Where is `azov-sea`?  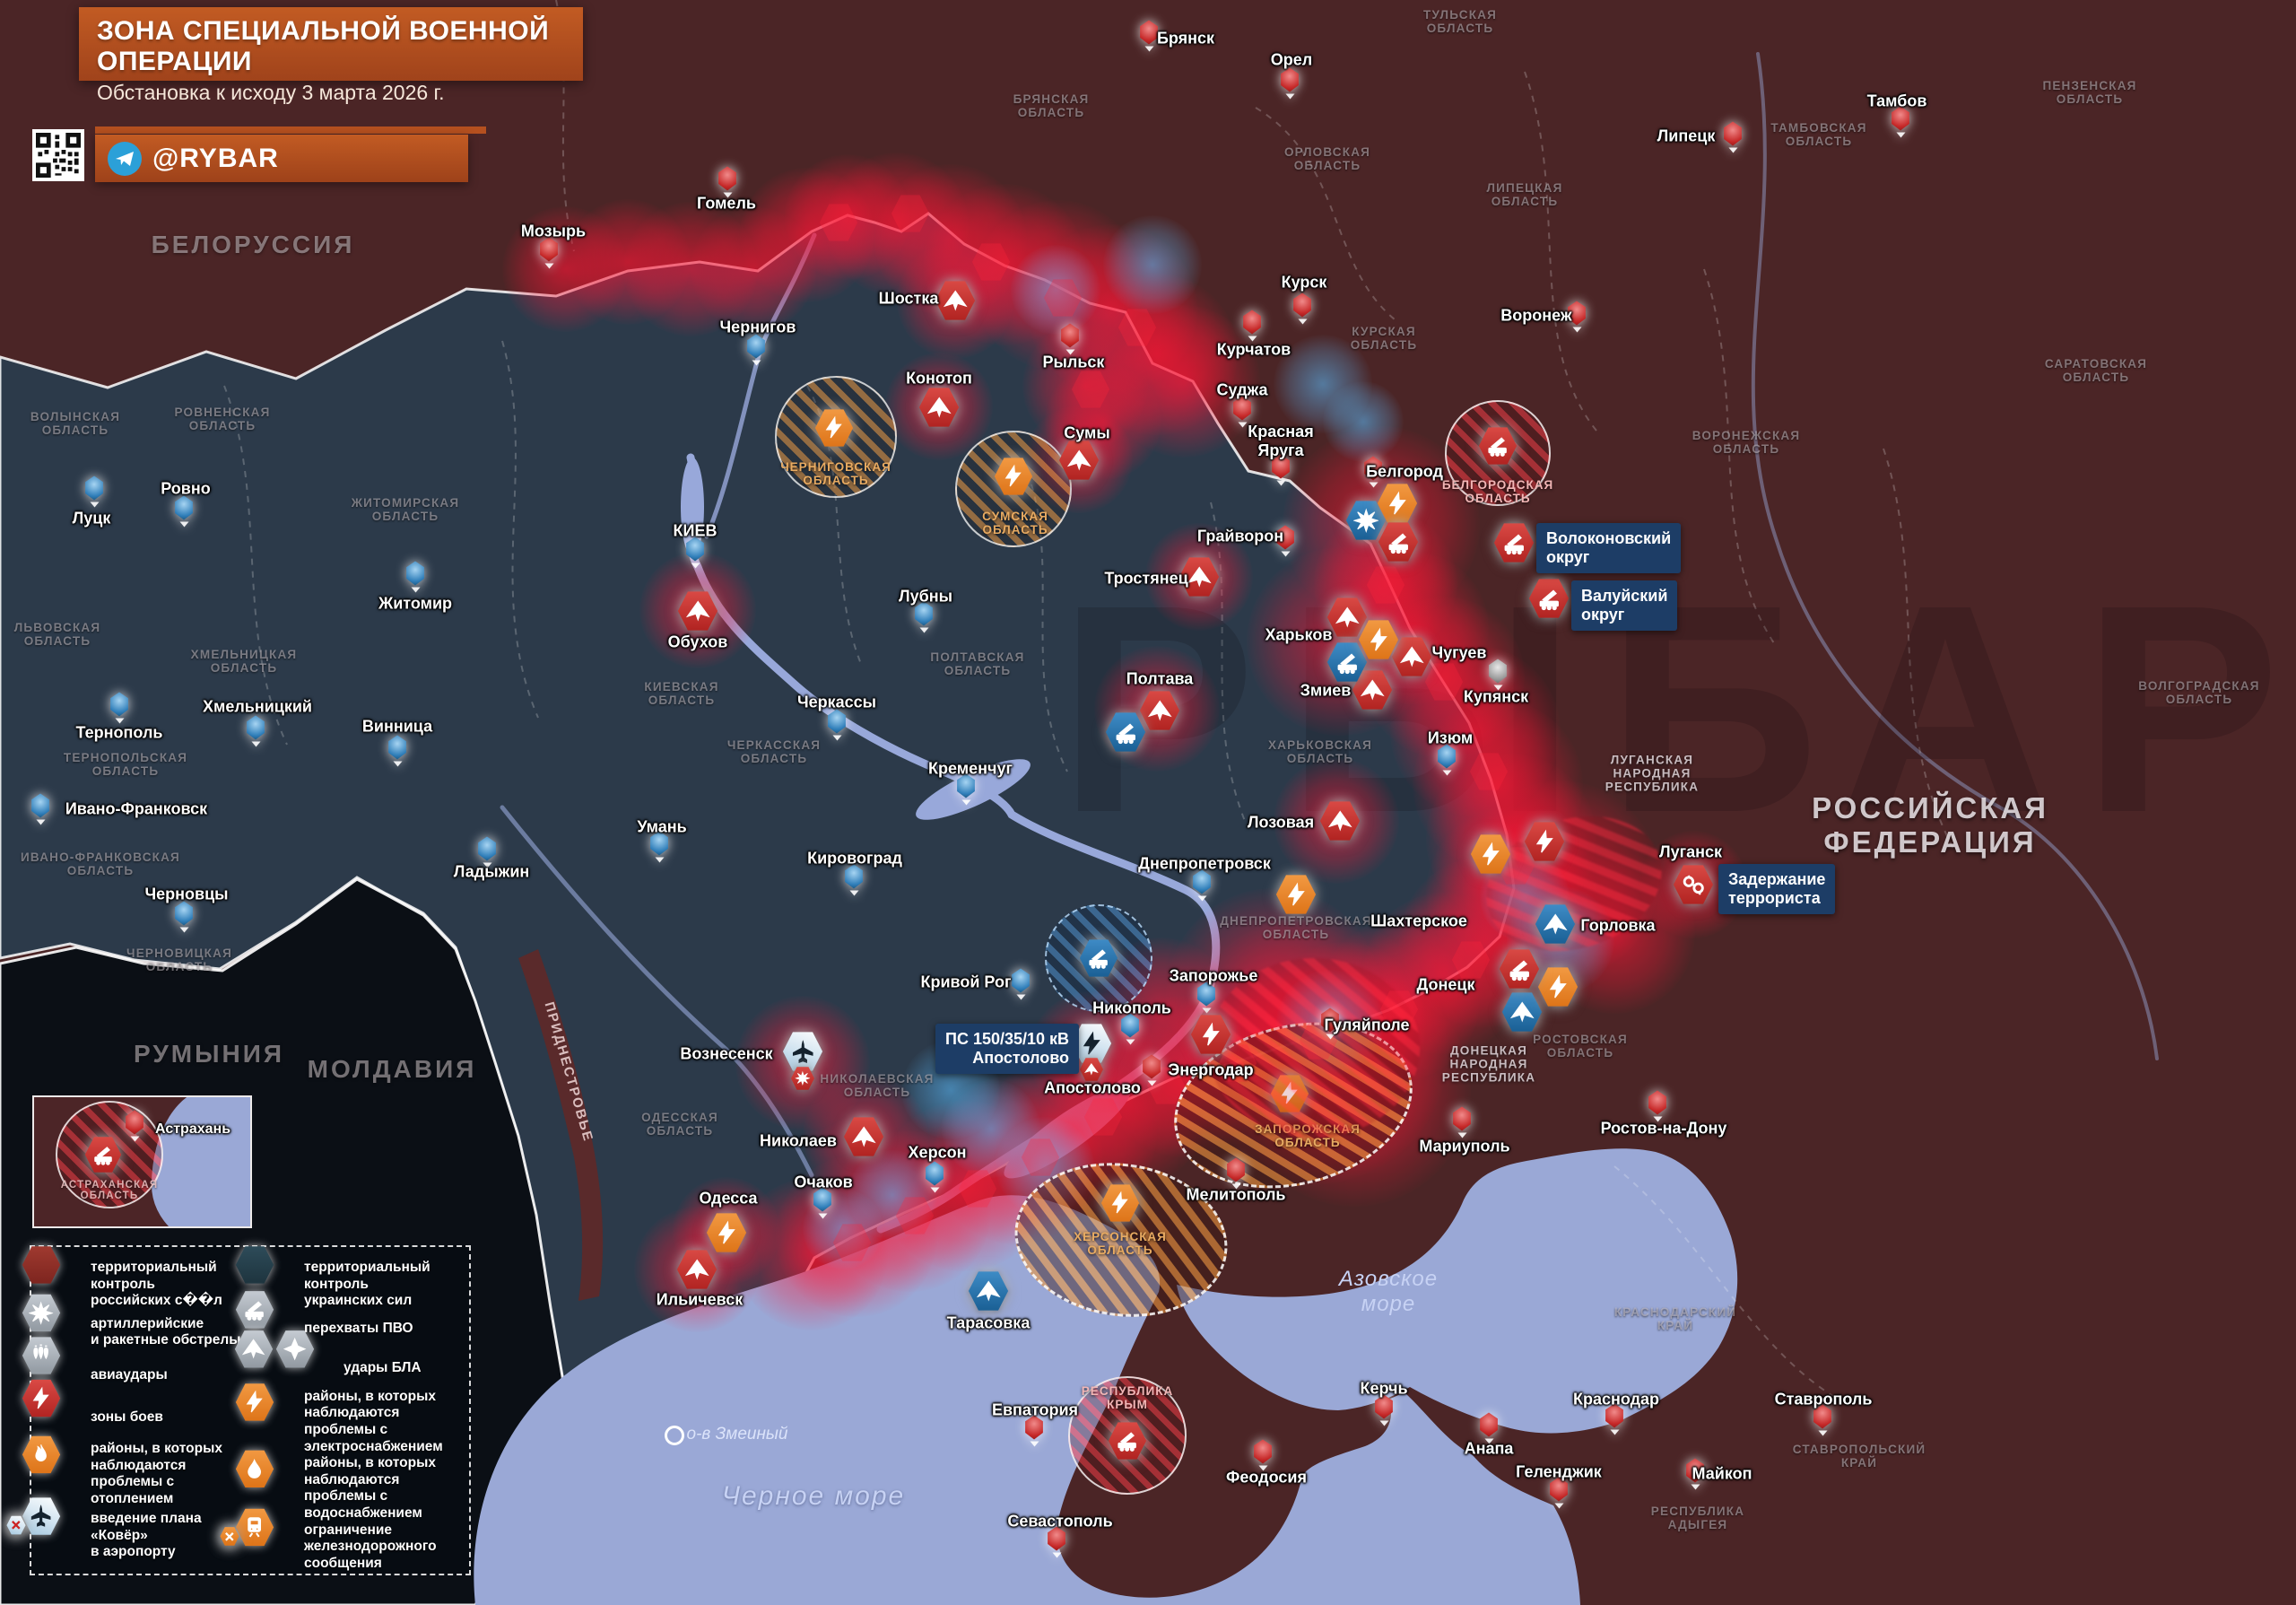 azov-sea is located at coordinates (1457, 1291).